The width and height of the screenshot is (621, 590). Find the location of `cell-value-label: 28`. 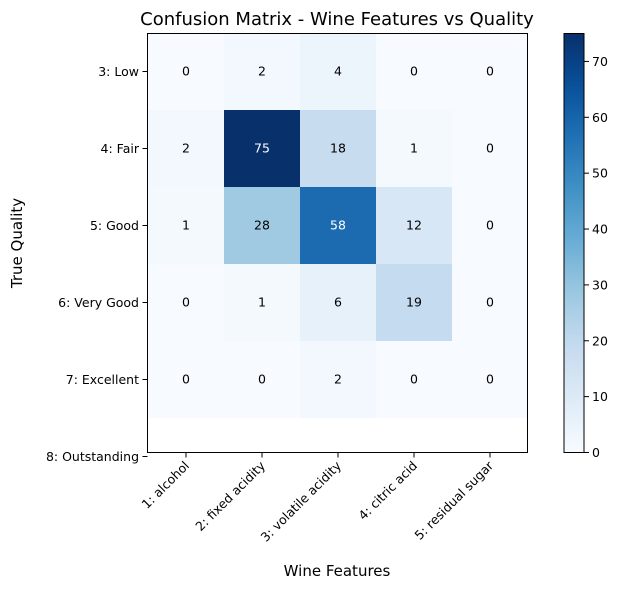

cell-value-label: 28 is located at coordinates (262, 225).